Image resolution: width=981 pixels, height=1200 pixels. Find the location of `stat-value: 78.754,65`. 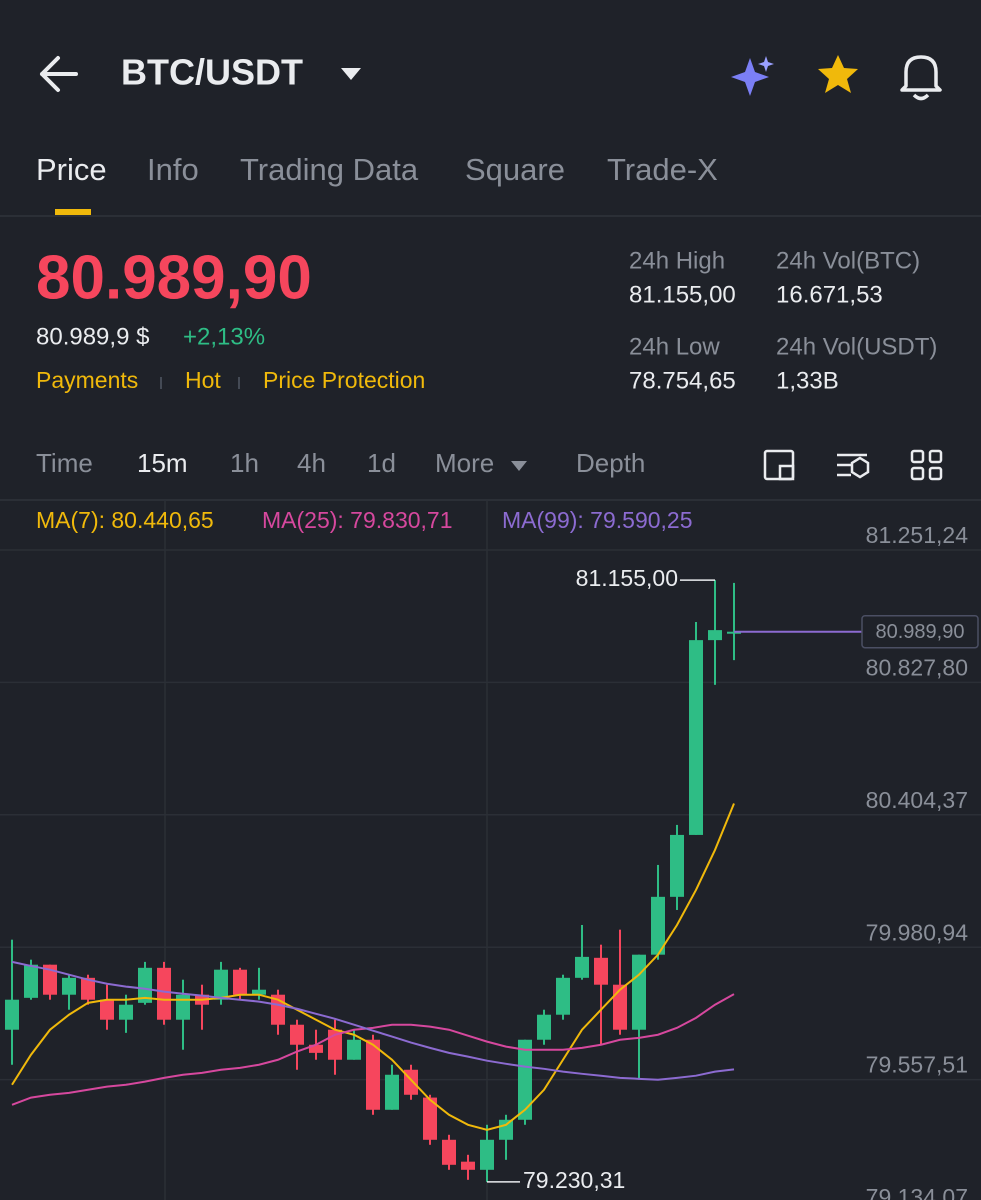

stat-value: 78.754,65 is located at coordinates (682, 380).